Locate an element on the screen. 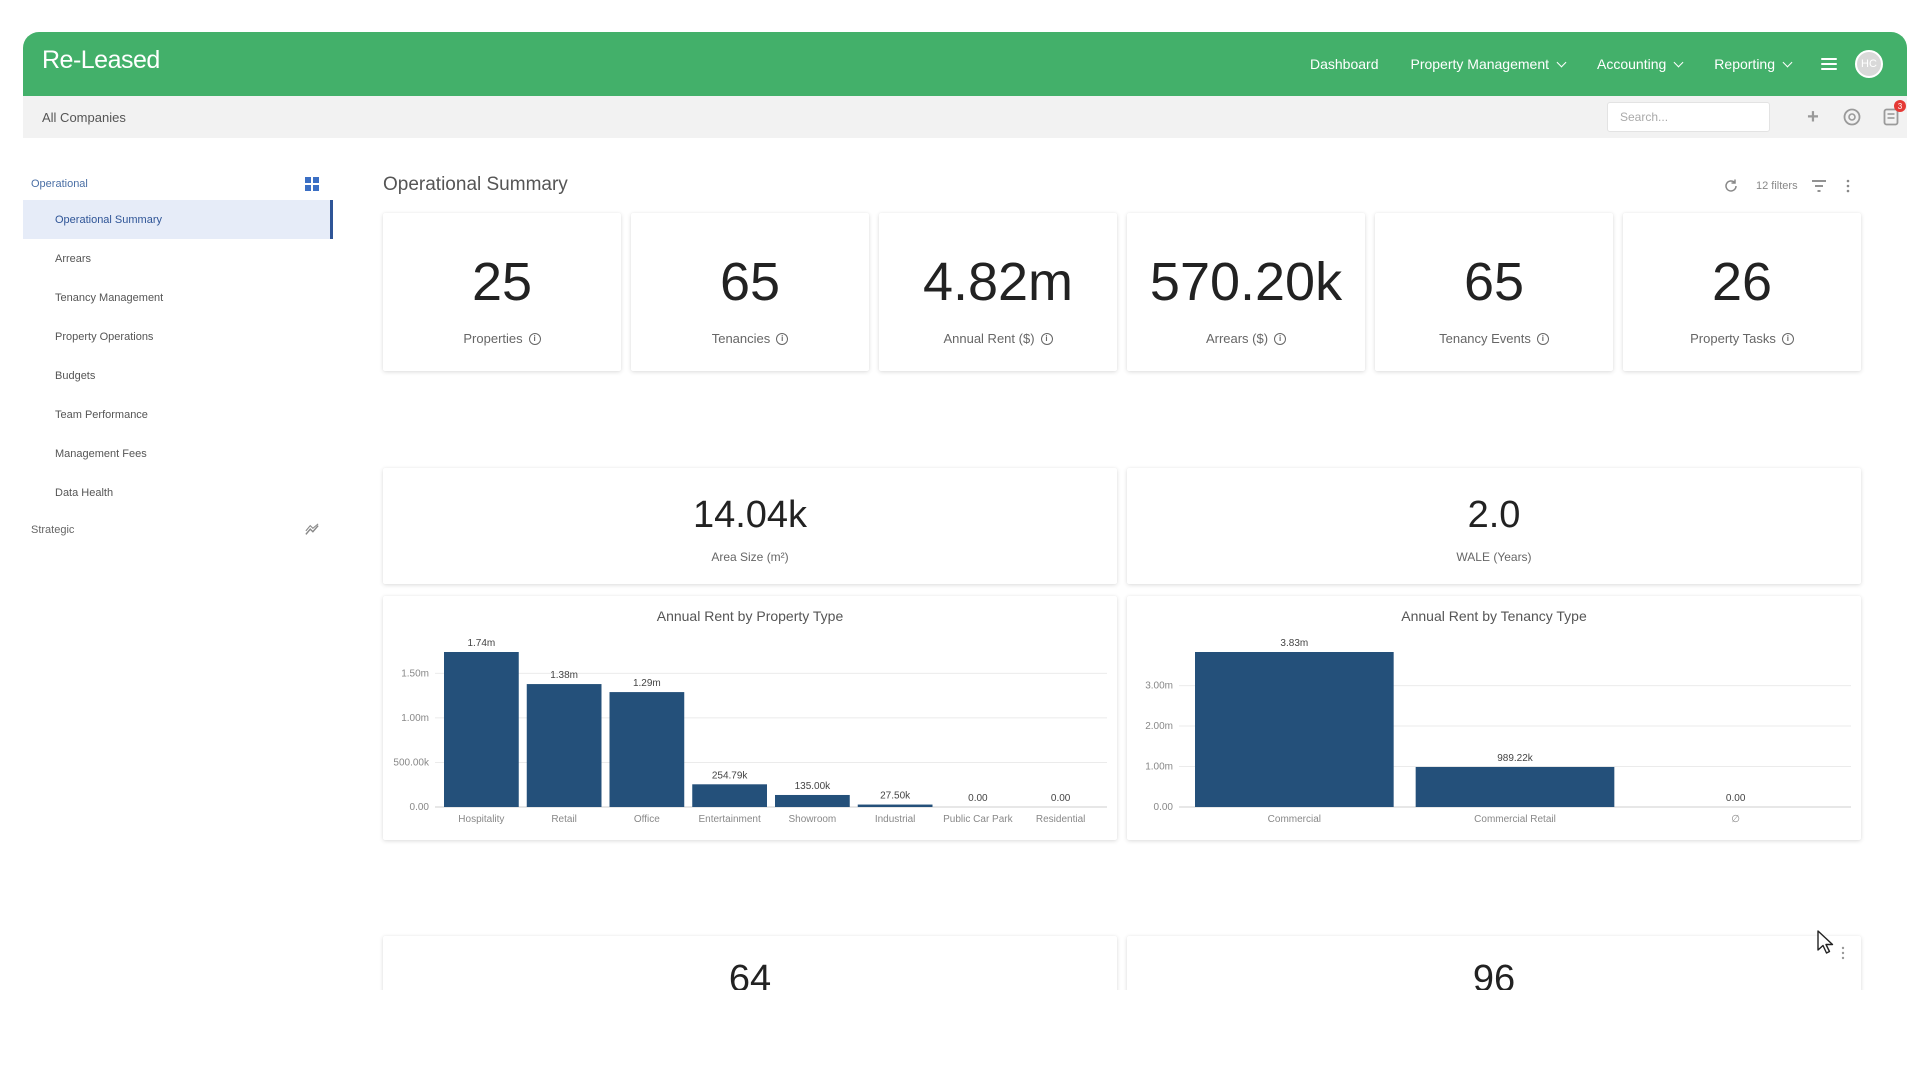 This screenshot has width=1920, height=1080. sidebar-item-arrears: Arrears is located at coordinates (178, 258).